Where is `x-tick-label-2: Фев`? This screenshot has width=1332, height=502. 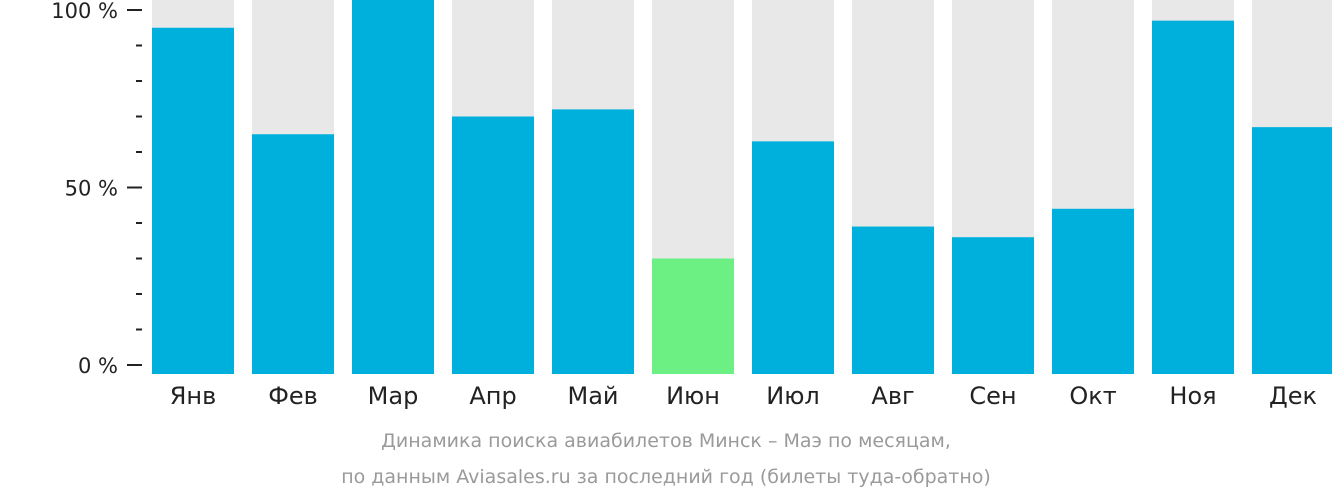
x-tick-label-2: Фев is located at coordinates (293, 396).